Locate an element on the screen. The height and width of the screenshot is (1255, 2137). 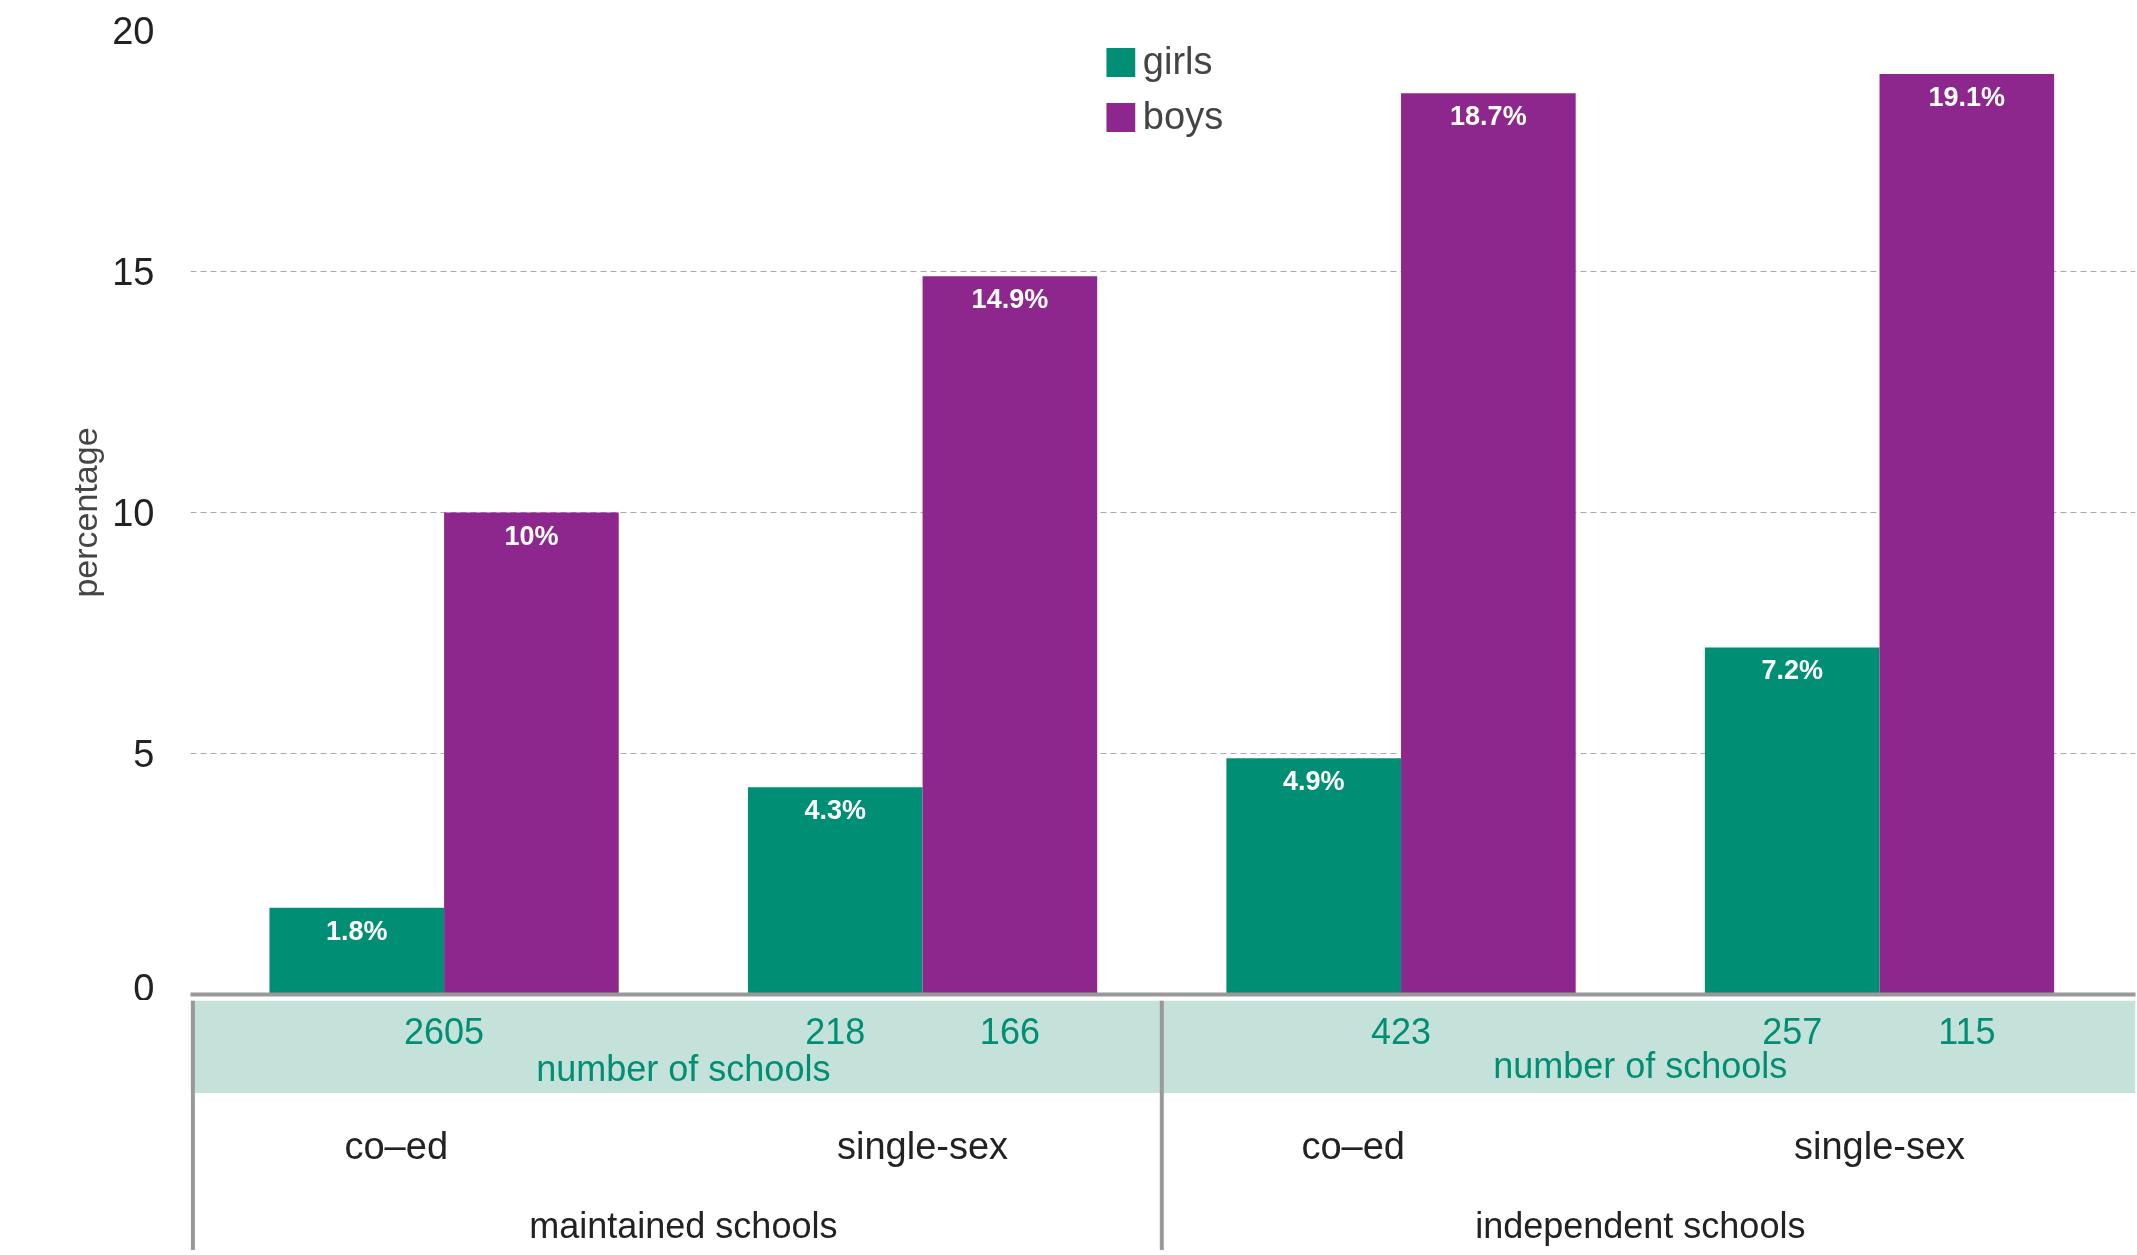
data-label: 4.3% is located at coordinates (835, 810).